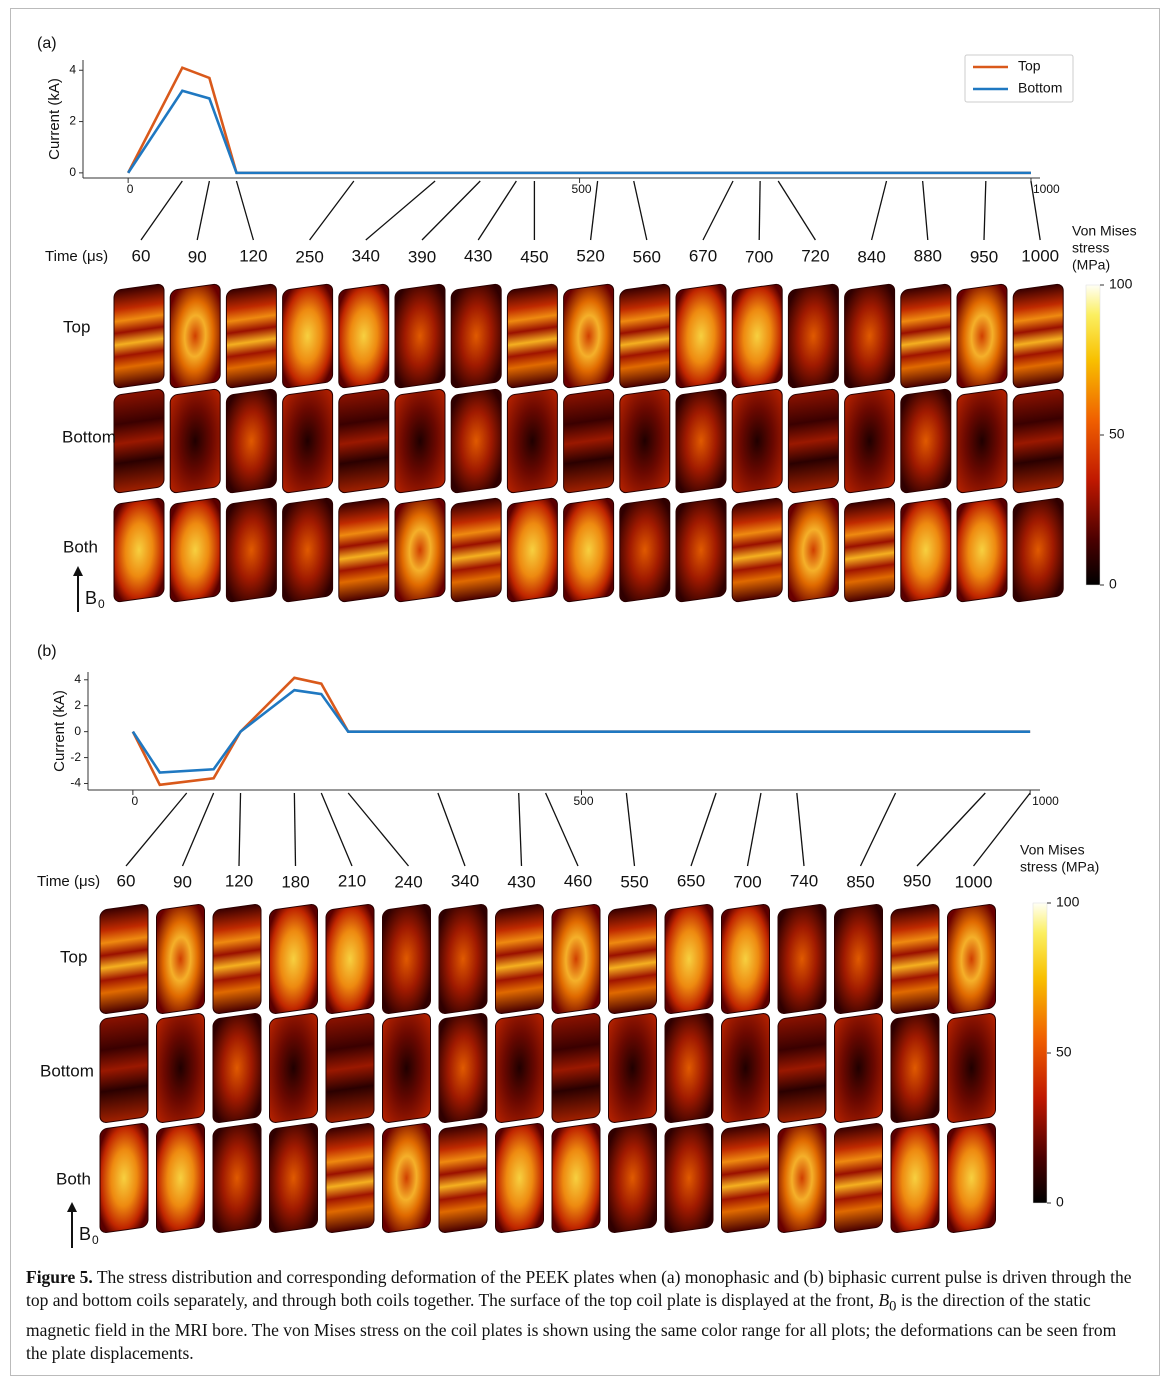 The image size is (1171, 1382). I want to click on legend-label: Bottom, so click(1040, 88).